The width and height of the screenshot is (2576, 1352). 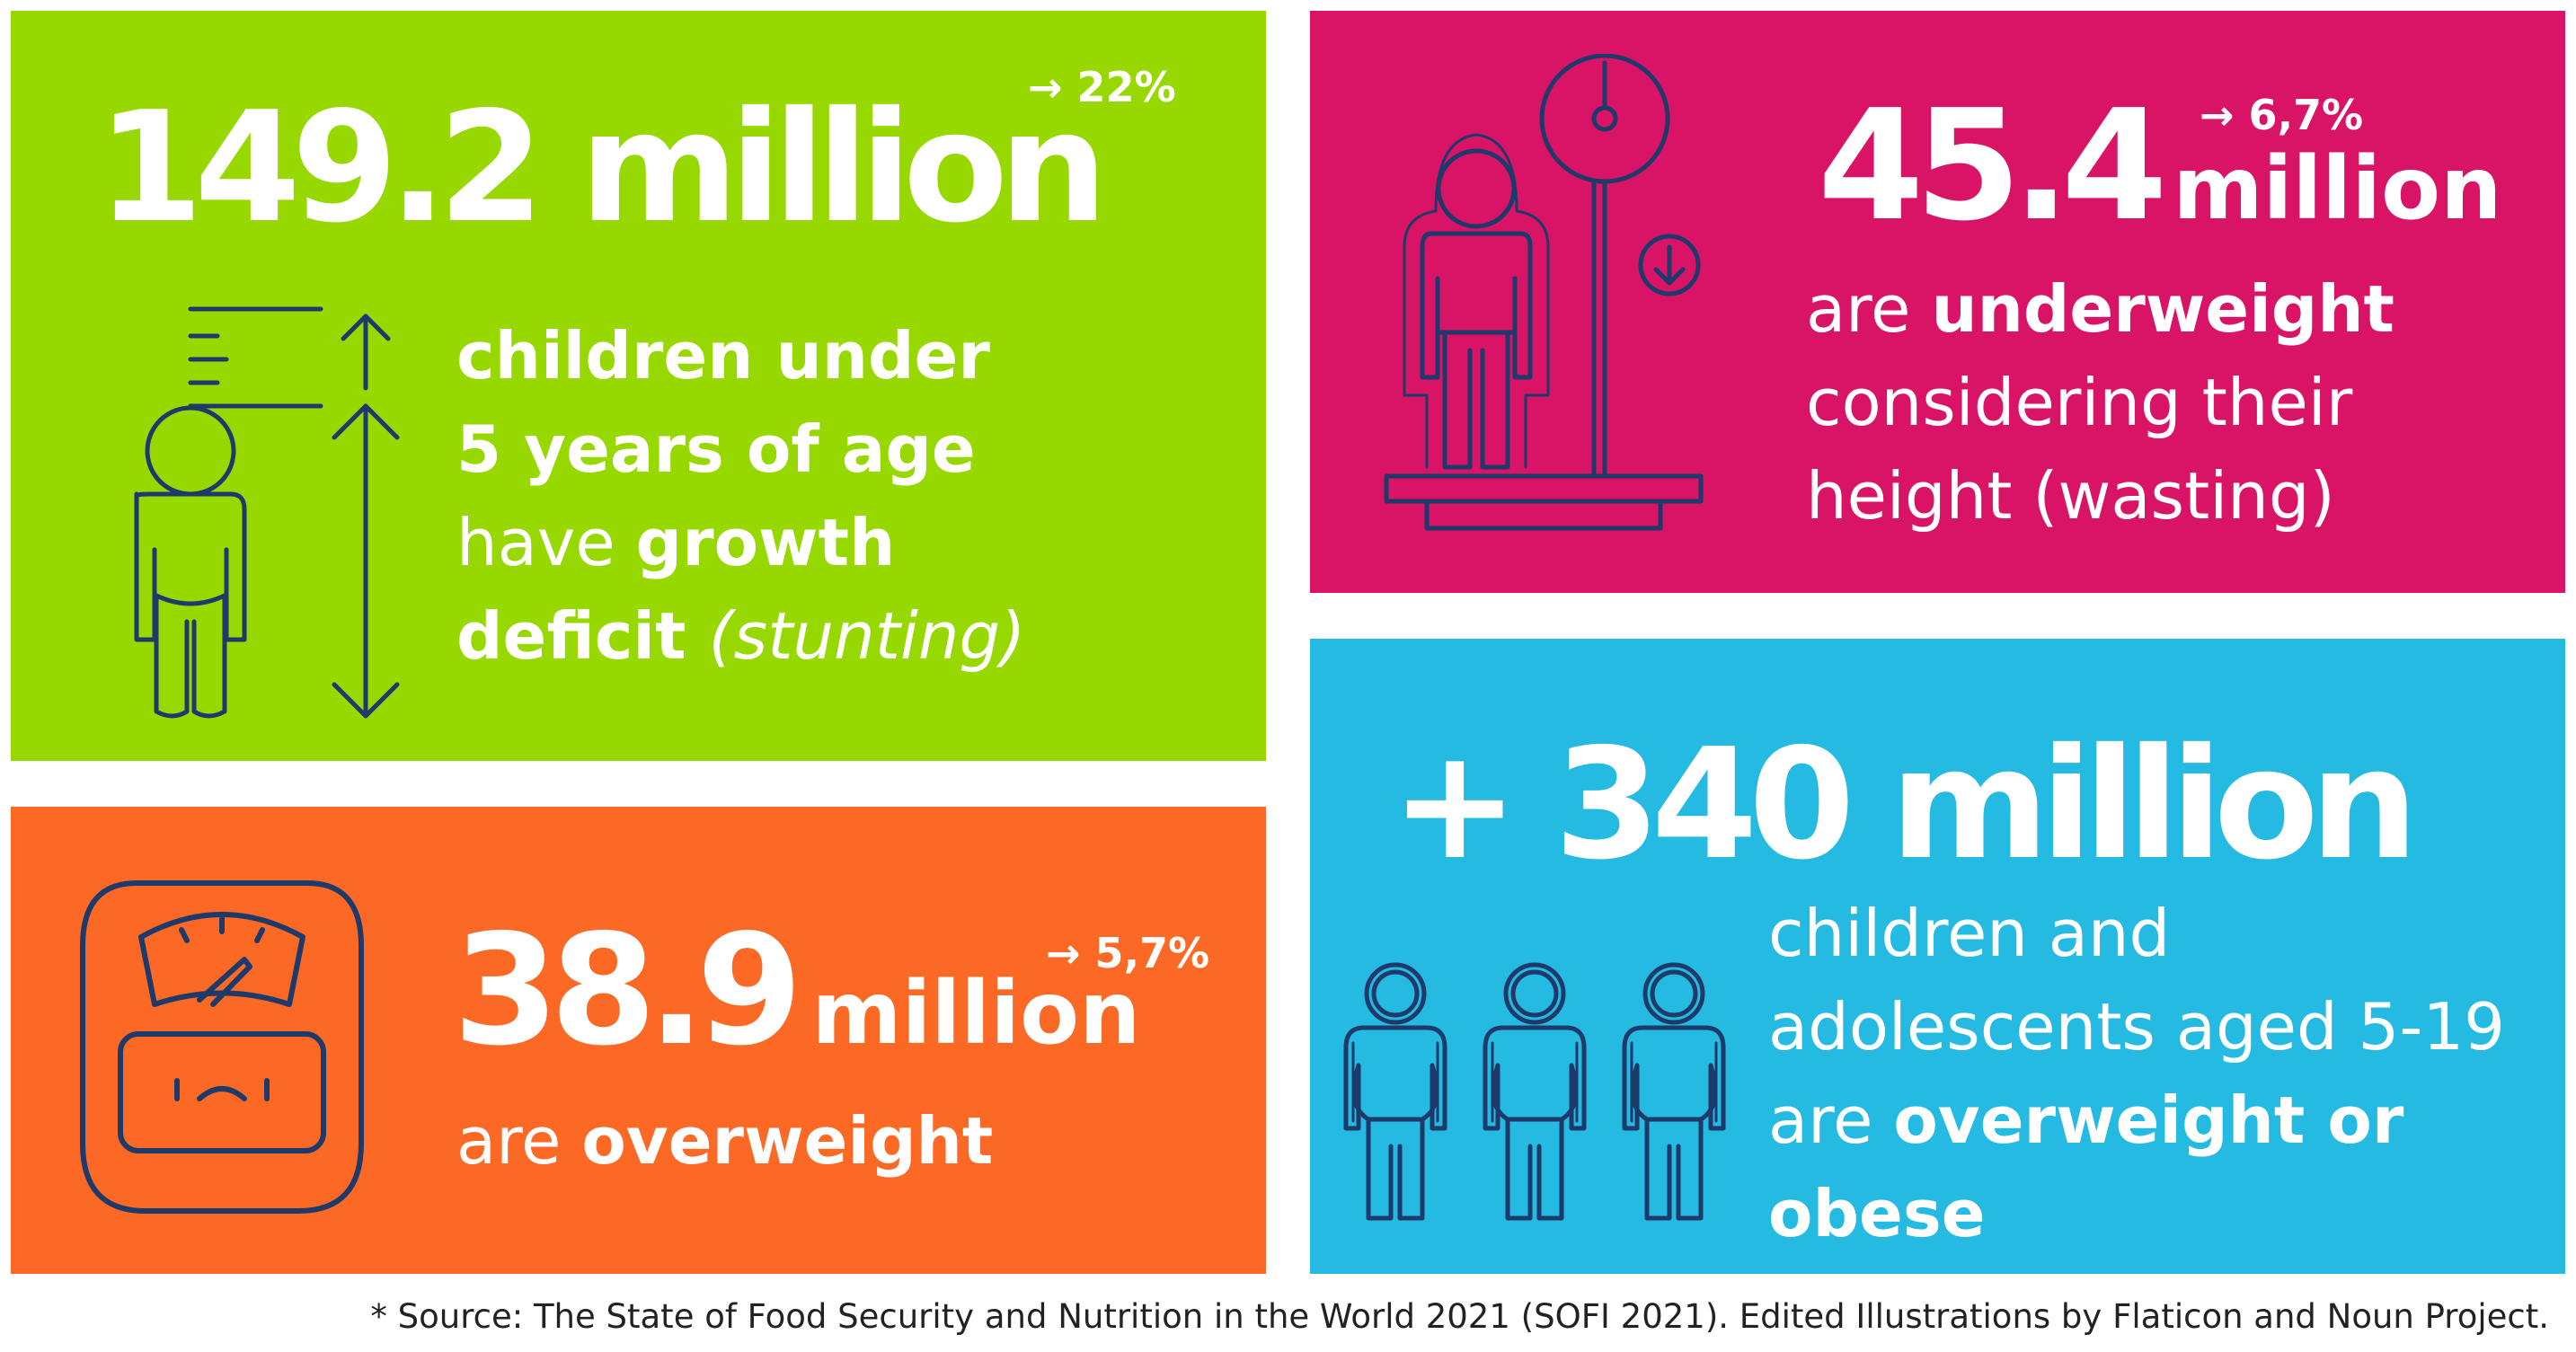 What do you see at coordinates (222, 1047) in the screenshot?
I see `bathroom-scale-icon` at bounding box center [222, 1047].